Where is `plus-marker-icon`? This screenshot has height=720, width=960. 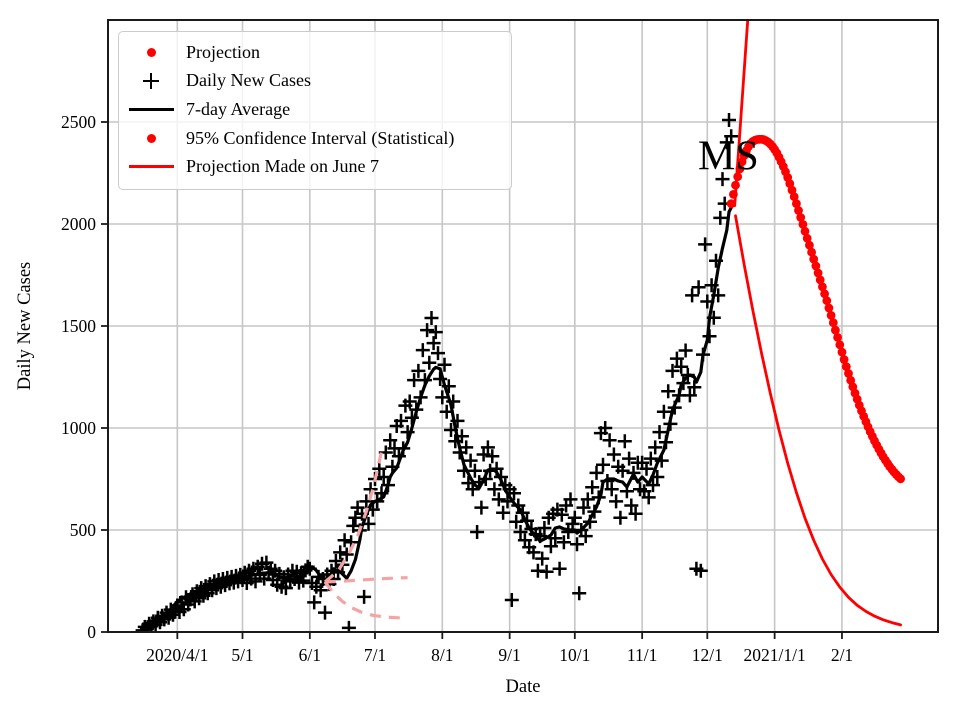
plus-marker-icon is located at coordinates (151, 80).